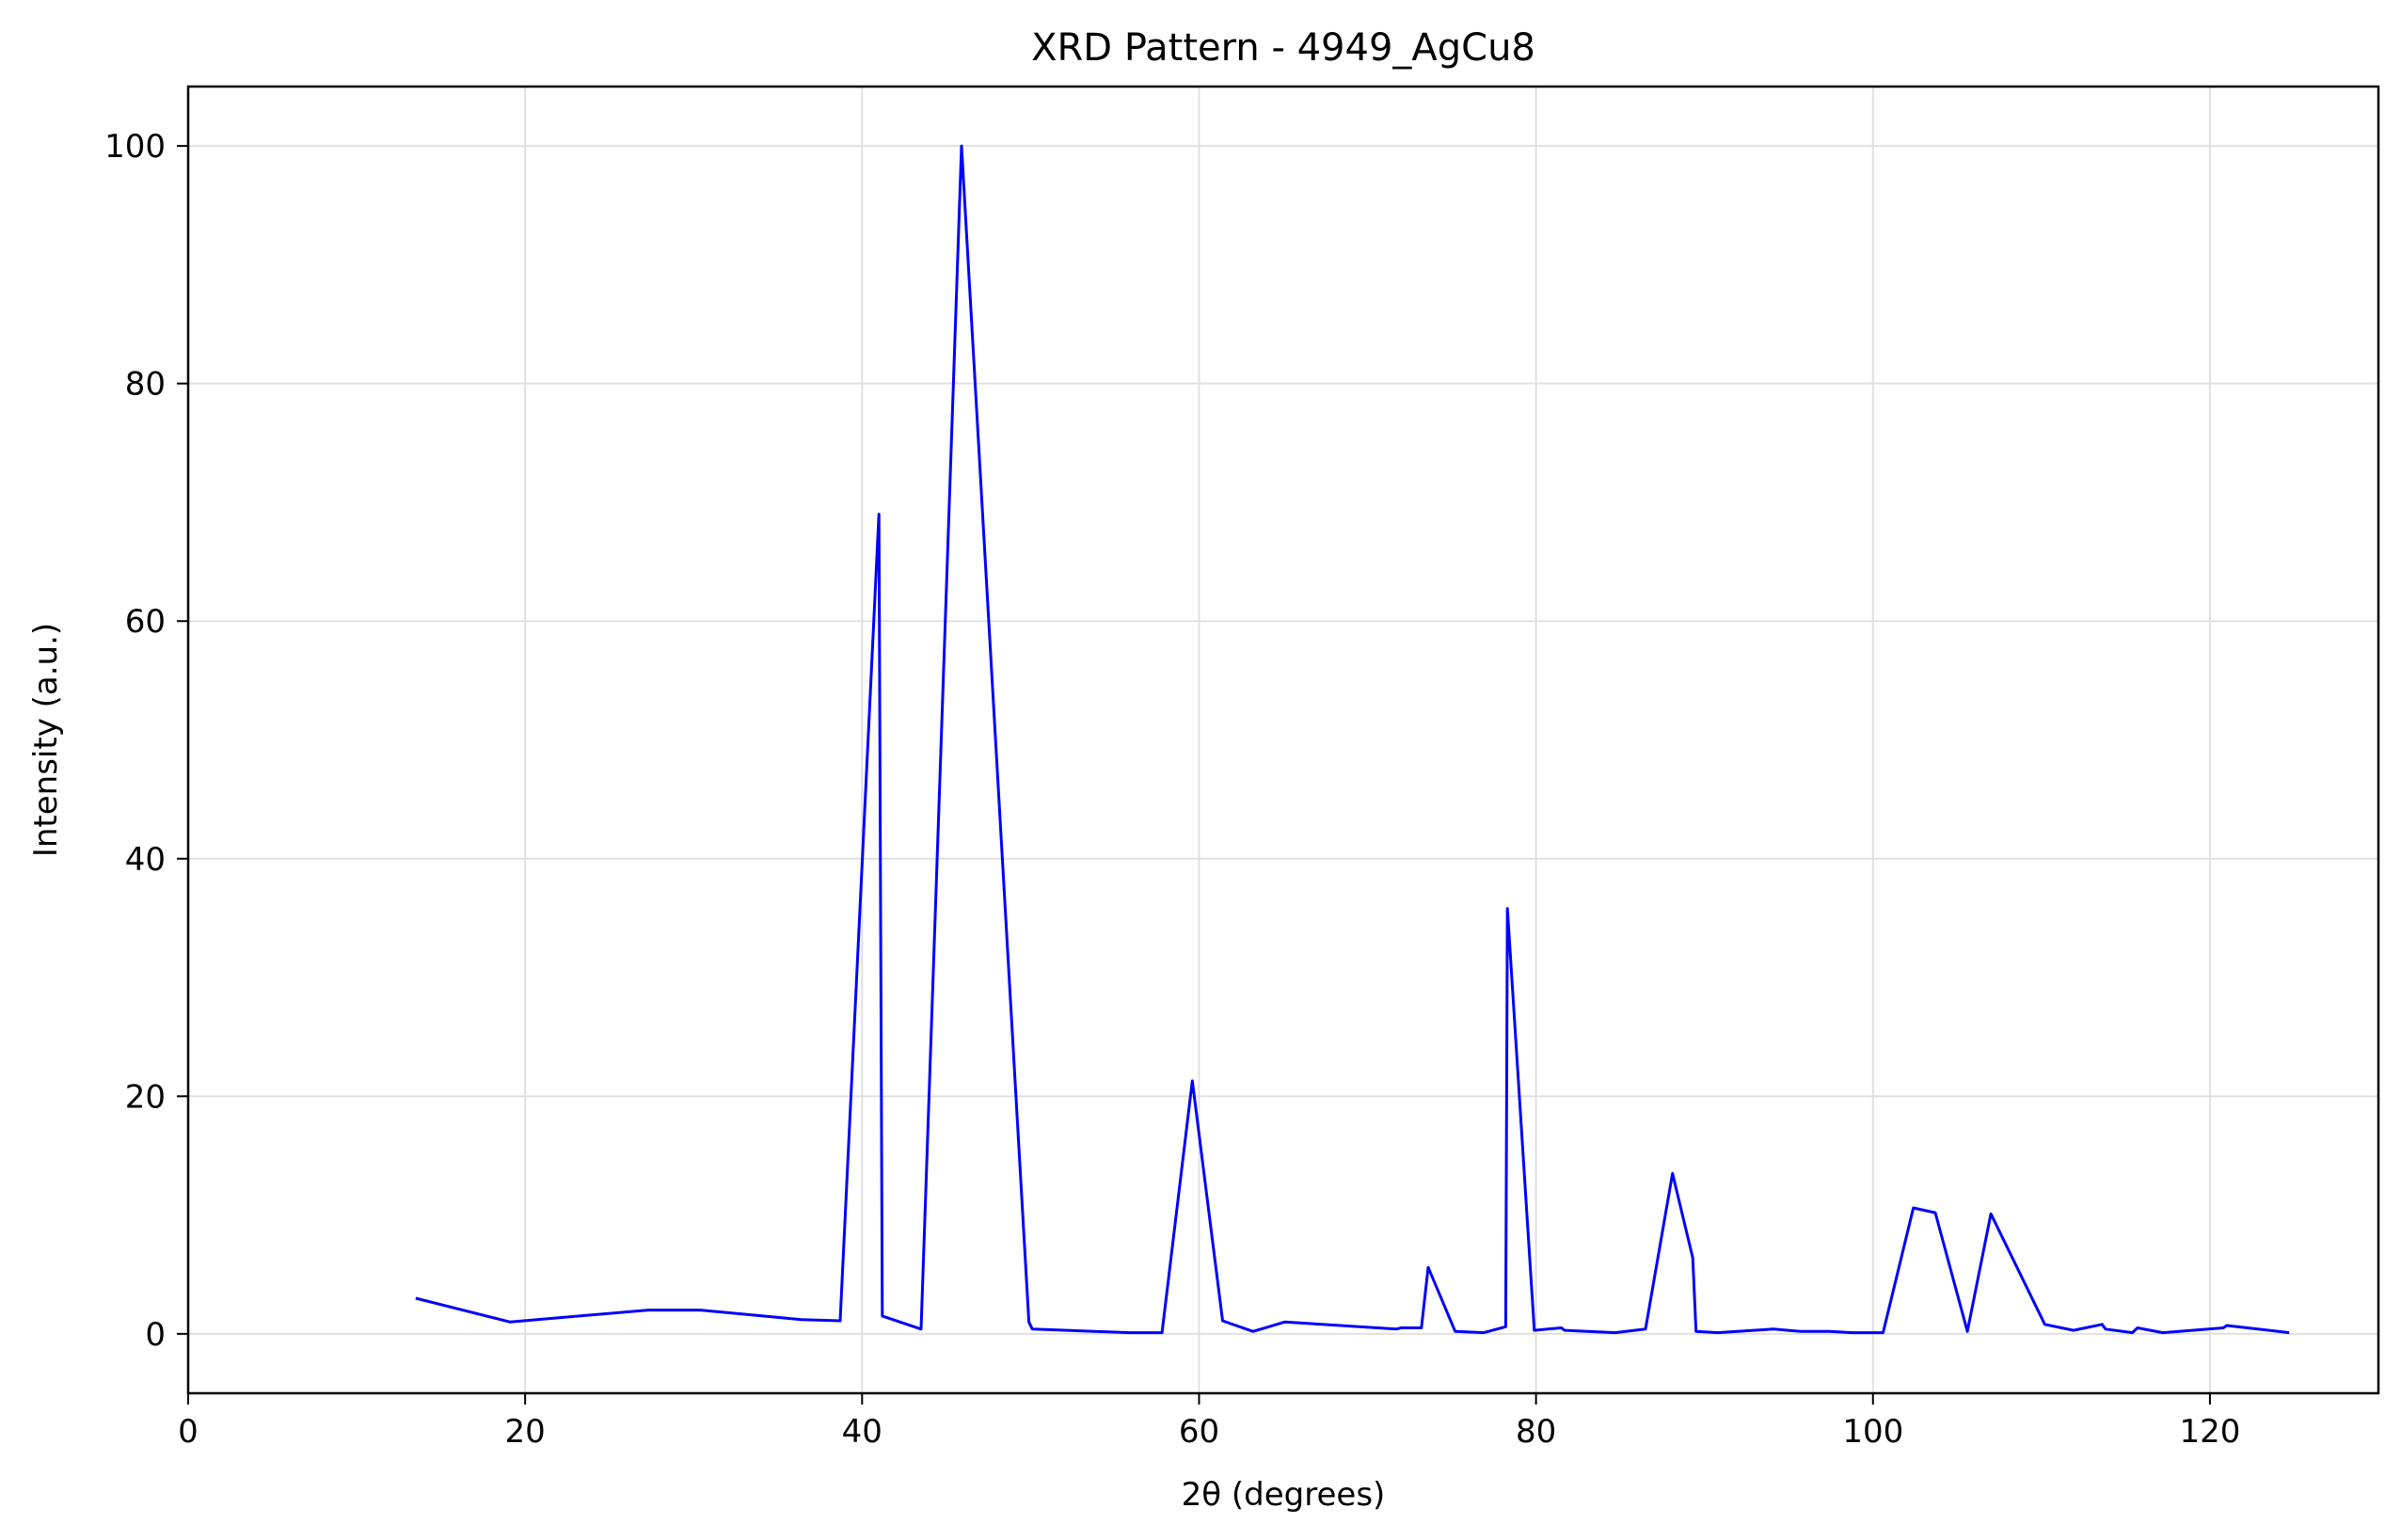  I want to click on x-tick-label: 60, so click(1199, 1432).